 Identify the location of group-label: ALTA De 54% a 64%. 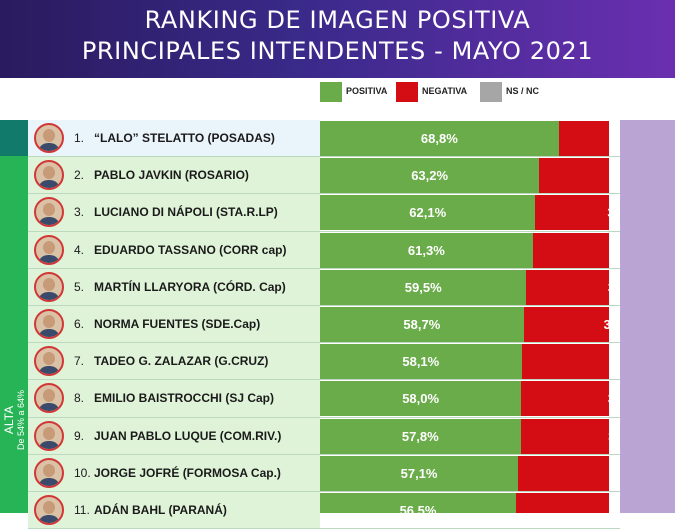
(14, 420).